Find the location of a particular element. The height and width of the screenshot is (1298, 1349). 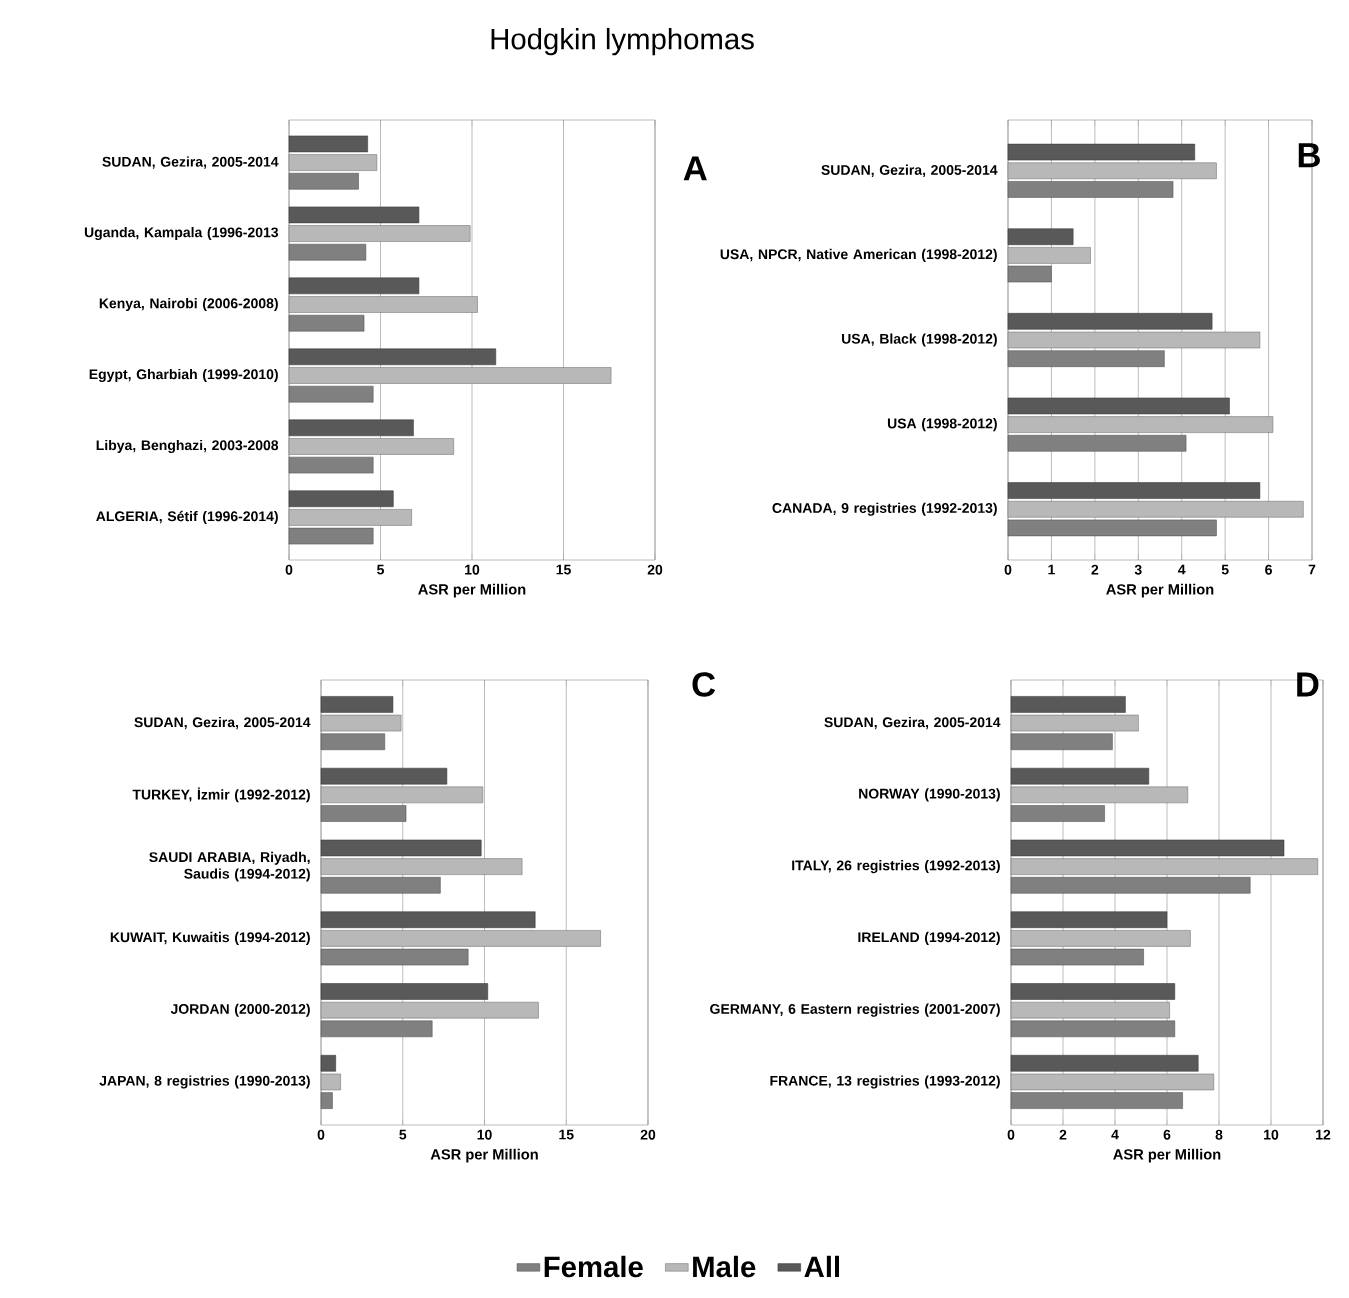

legend-label: Male is located at coordinates (724, 1266).